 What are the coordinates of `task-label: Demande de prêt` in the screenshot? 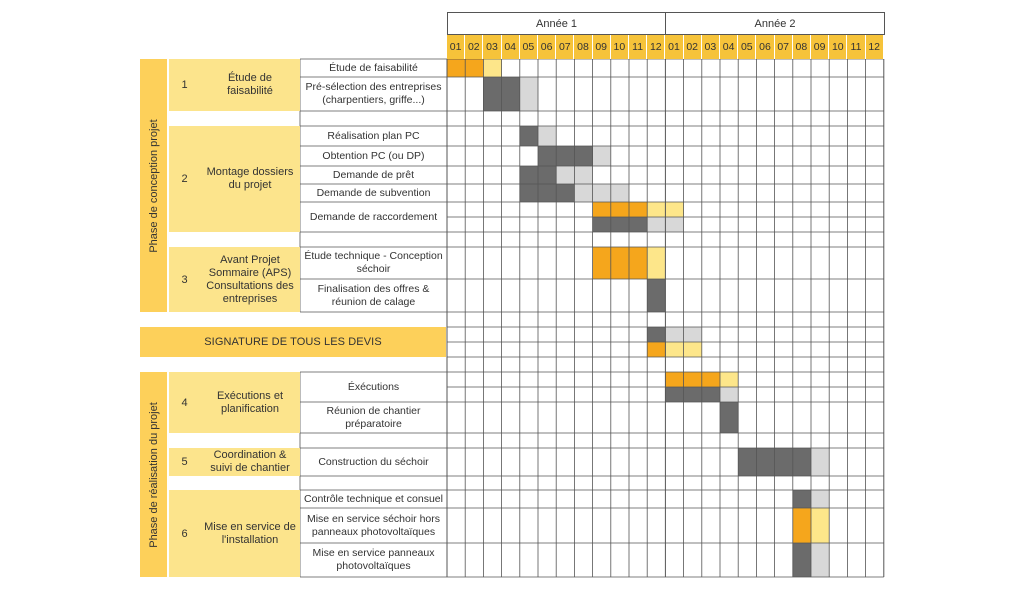 It's located at (373, 174).